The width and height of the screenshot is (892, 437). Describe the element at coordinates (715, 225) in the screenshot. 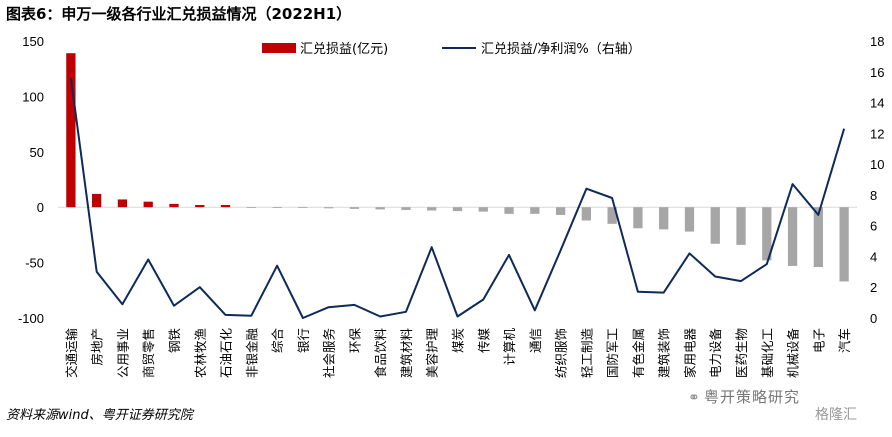

I see `bar-电力设备` at that location.